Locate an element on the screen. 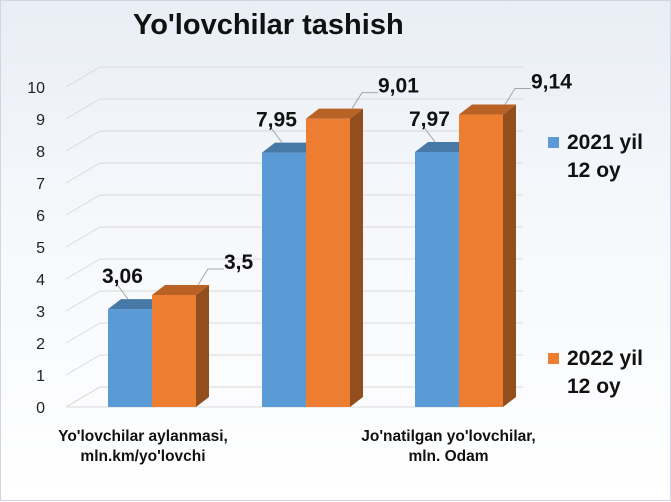 This screenshot has height=502, width=671. legend-label-2021: 2021 yil 12 oy is located at coordinates (605, 156).